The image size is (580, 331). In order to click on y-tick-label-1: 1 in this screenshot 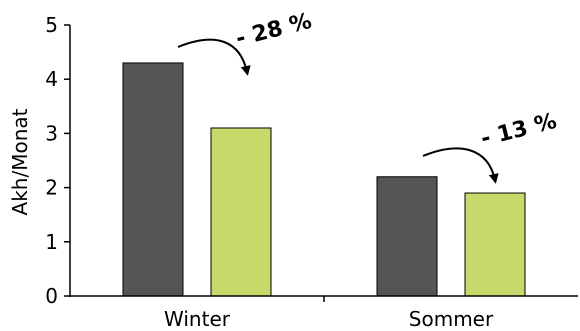, I will do `click(51, 242)`.